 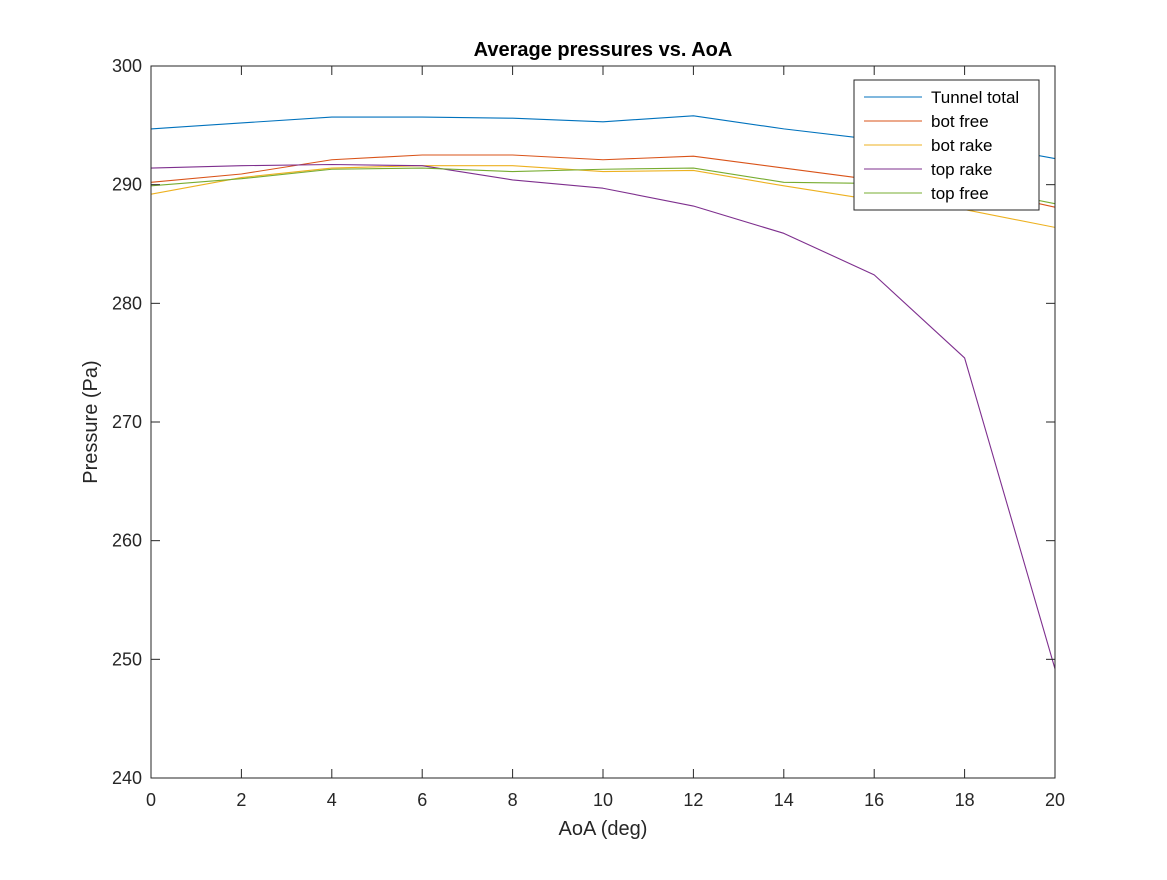 What do you see at coordinates (603, 50) in the screenshot?
I see `chart-title: Average pressures vs. AoA` at bounding box center [603, 50].